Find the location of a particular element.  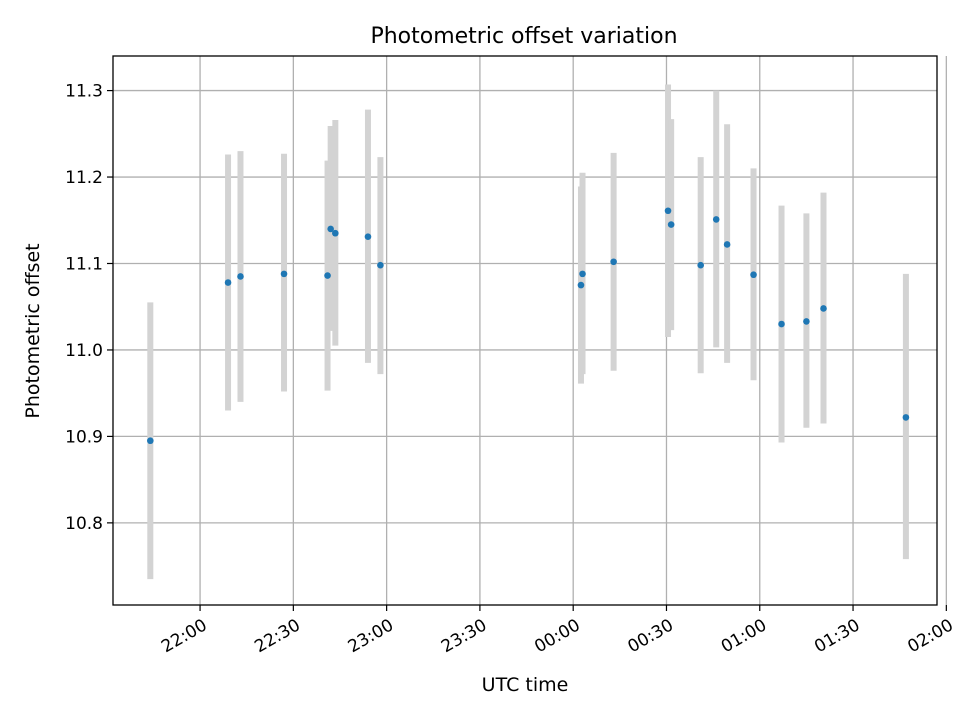

x-tick-label: 22:30 is located at coordinates (277, 636).